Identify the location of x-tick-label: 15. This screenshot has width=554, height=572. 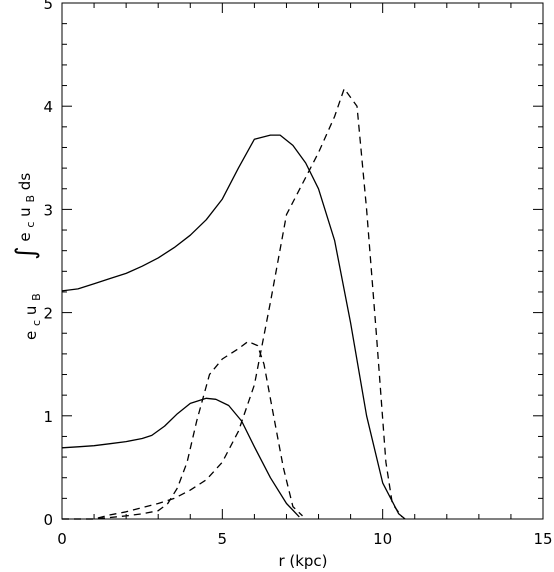
(542, 539).